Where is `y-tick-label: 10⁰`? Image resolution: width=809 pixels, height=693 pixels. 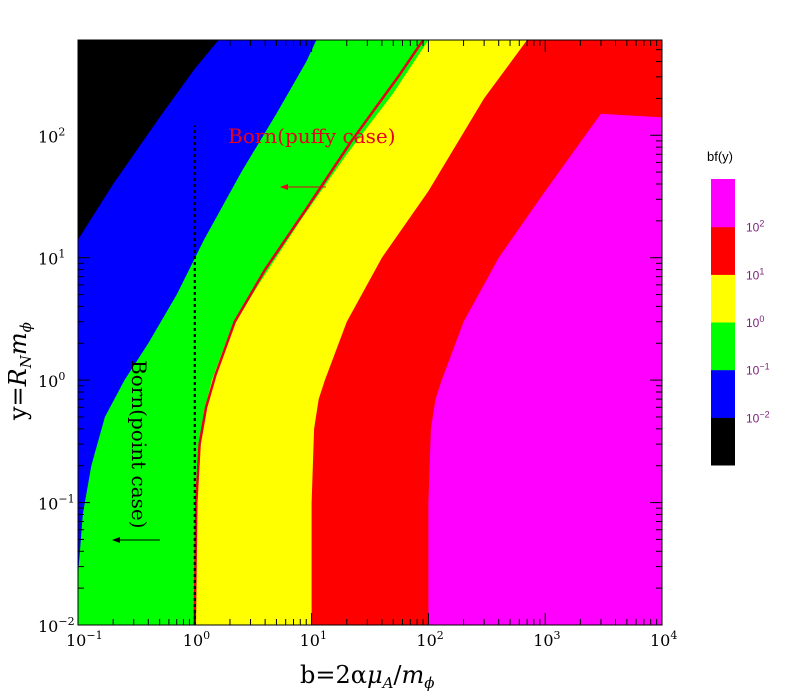
y-tick-label: 10⁰ is located at coordinates (51, 380).